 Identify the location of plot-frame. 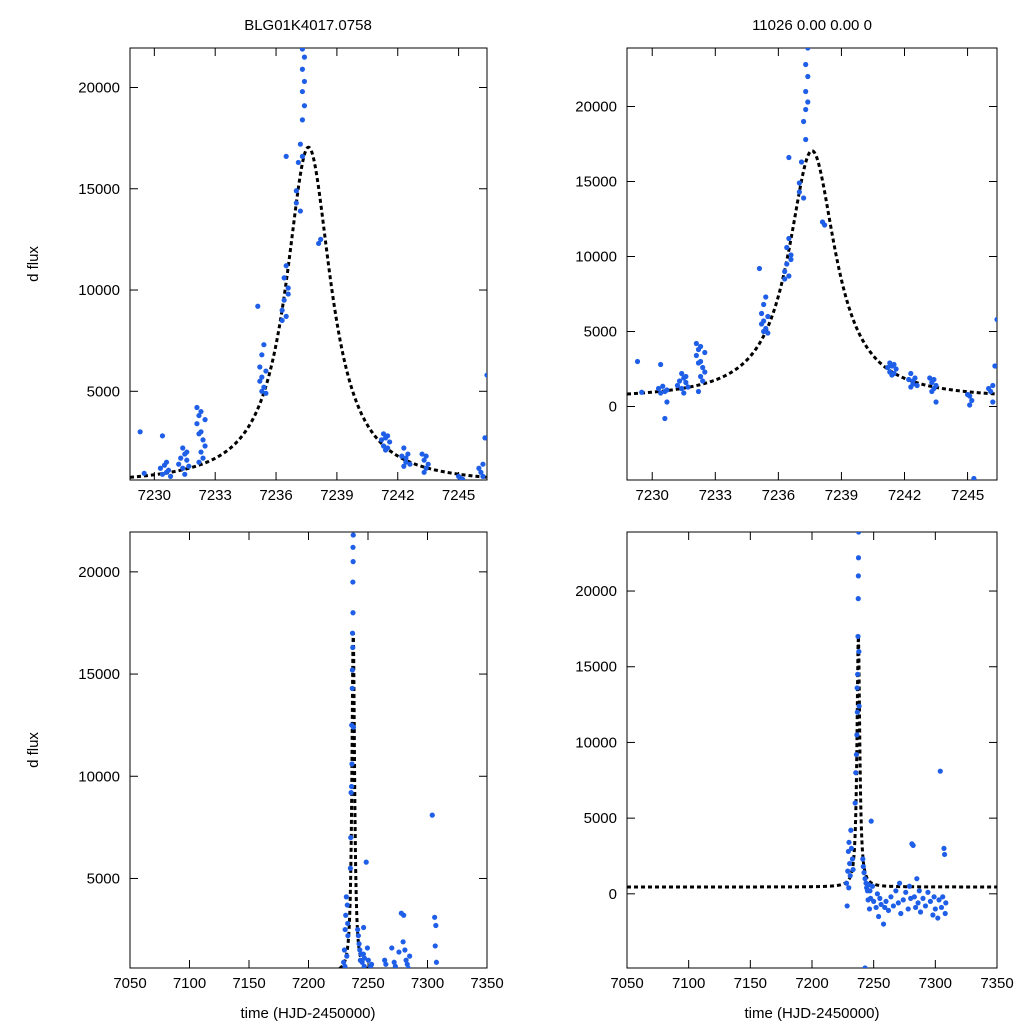
(308, 264).